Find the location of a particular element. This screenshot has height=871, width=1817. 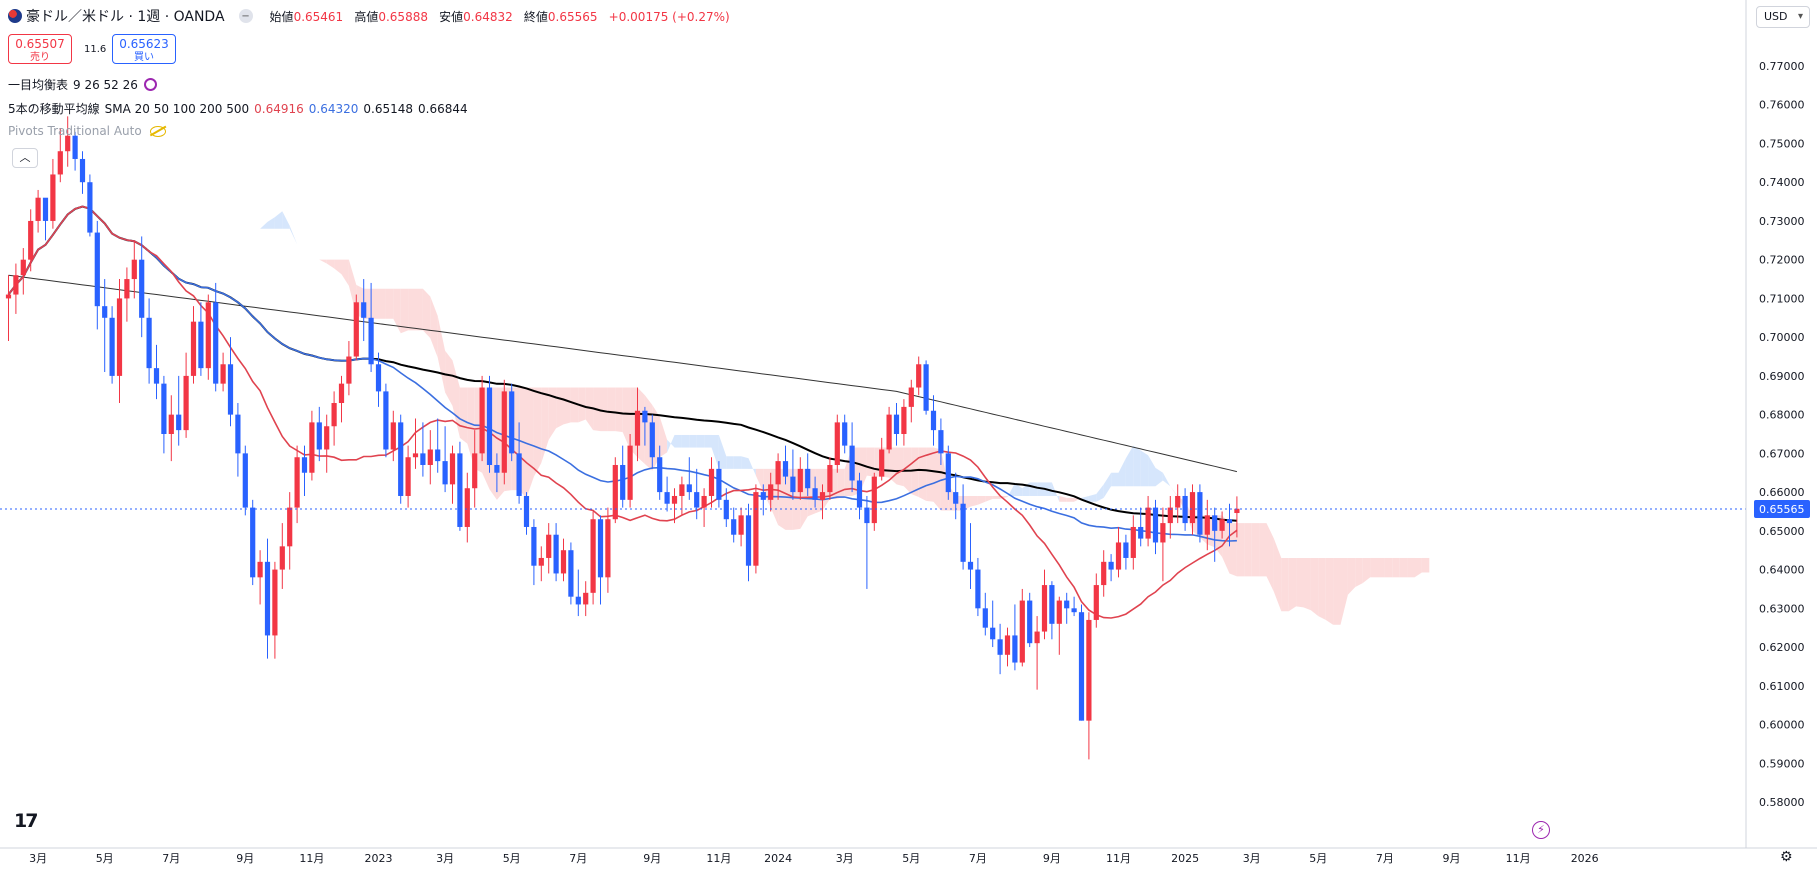

refresh-icon is located at coordinates (150, 84).